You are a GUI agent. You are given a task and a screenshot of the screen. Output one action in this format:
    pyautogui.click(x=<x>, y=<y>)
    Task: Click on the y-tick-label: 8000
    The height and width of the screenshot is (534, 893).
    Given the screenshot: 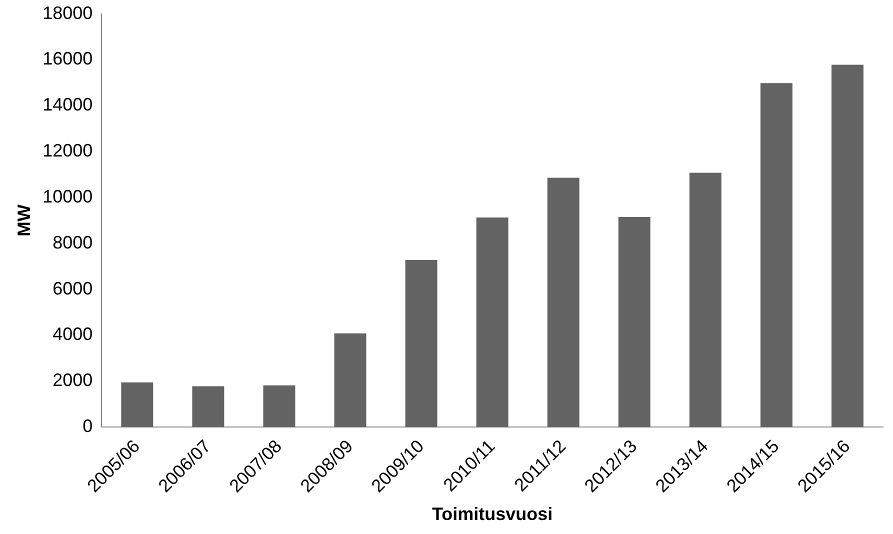 What is the action you would take?
    pyautogui.click(x=72, y=242)
    